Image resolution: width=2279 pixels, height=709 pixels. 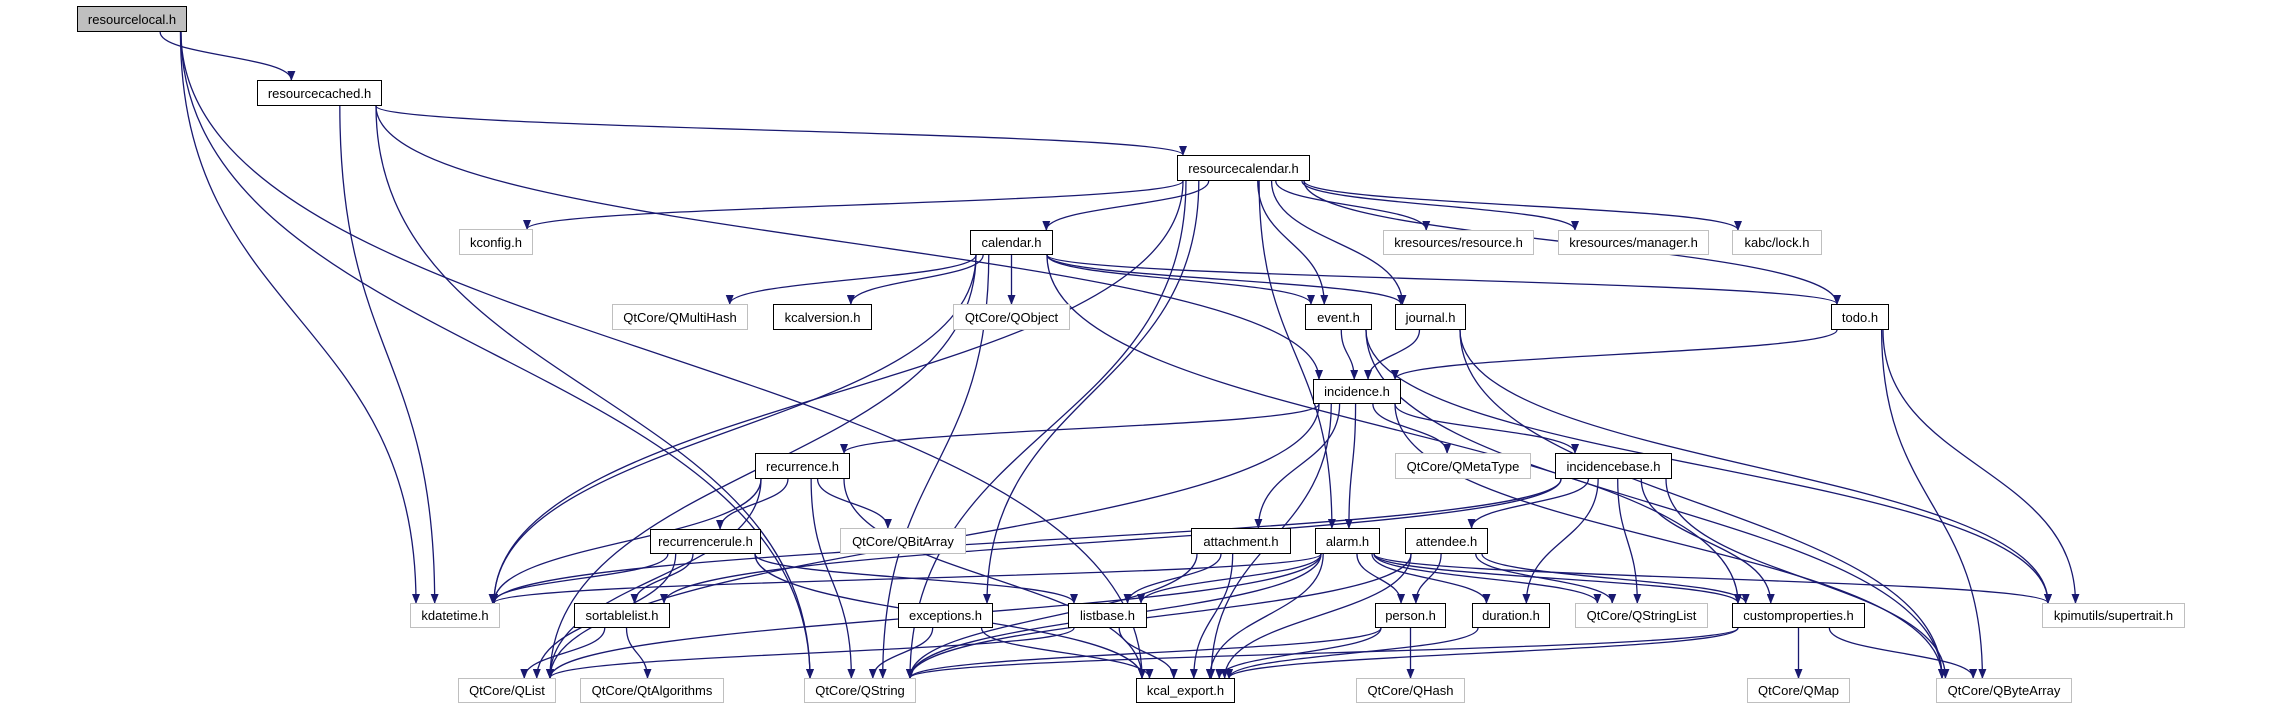 I want to click on edge-attendee-to-person, so click(x=1426, y=578).